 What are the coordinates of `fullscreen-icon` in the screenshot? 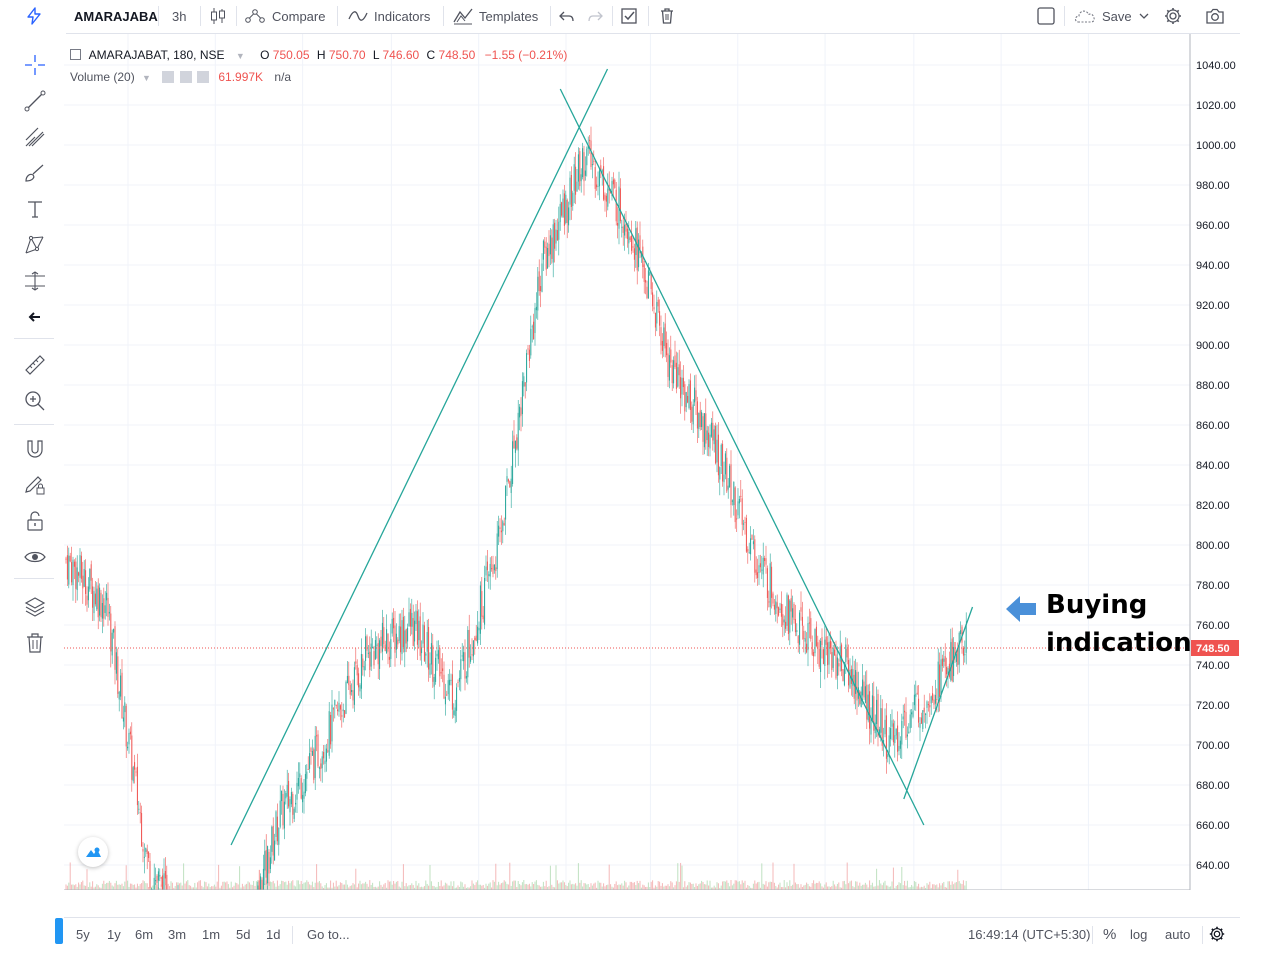 It's located at (1046, 16).